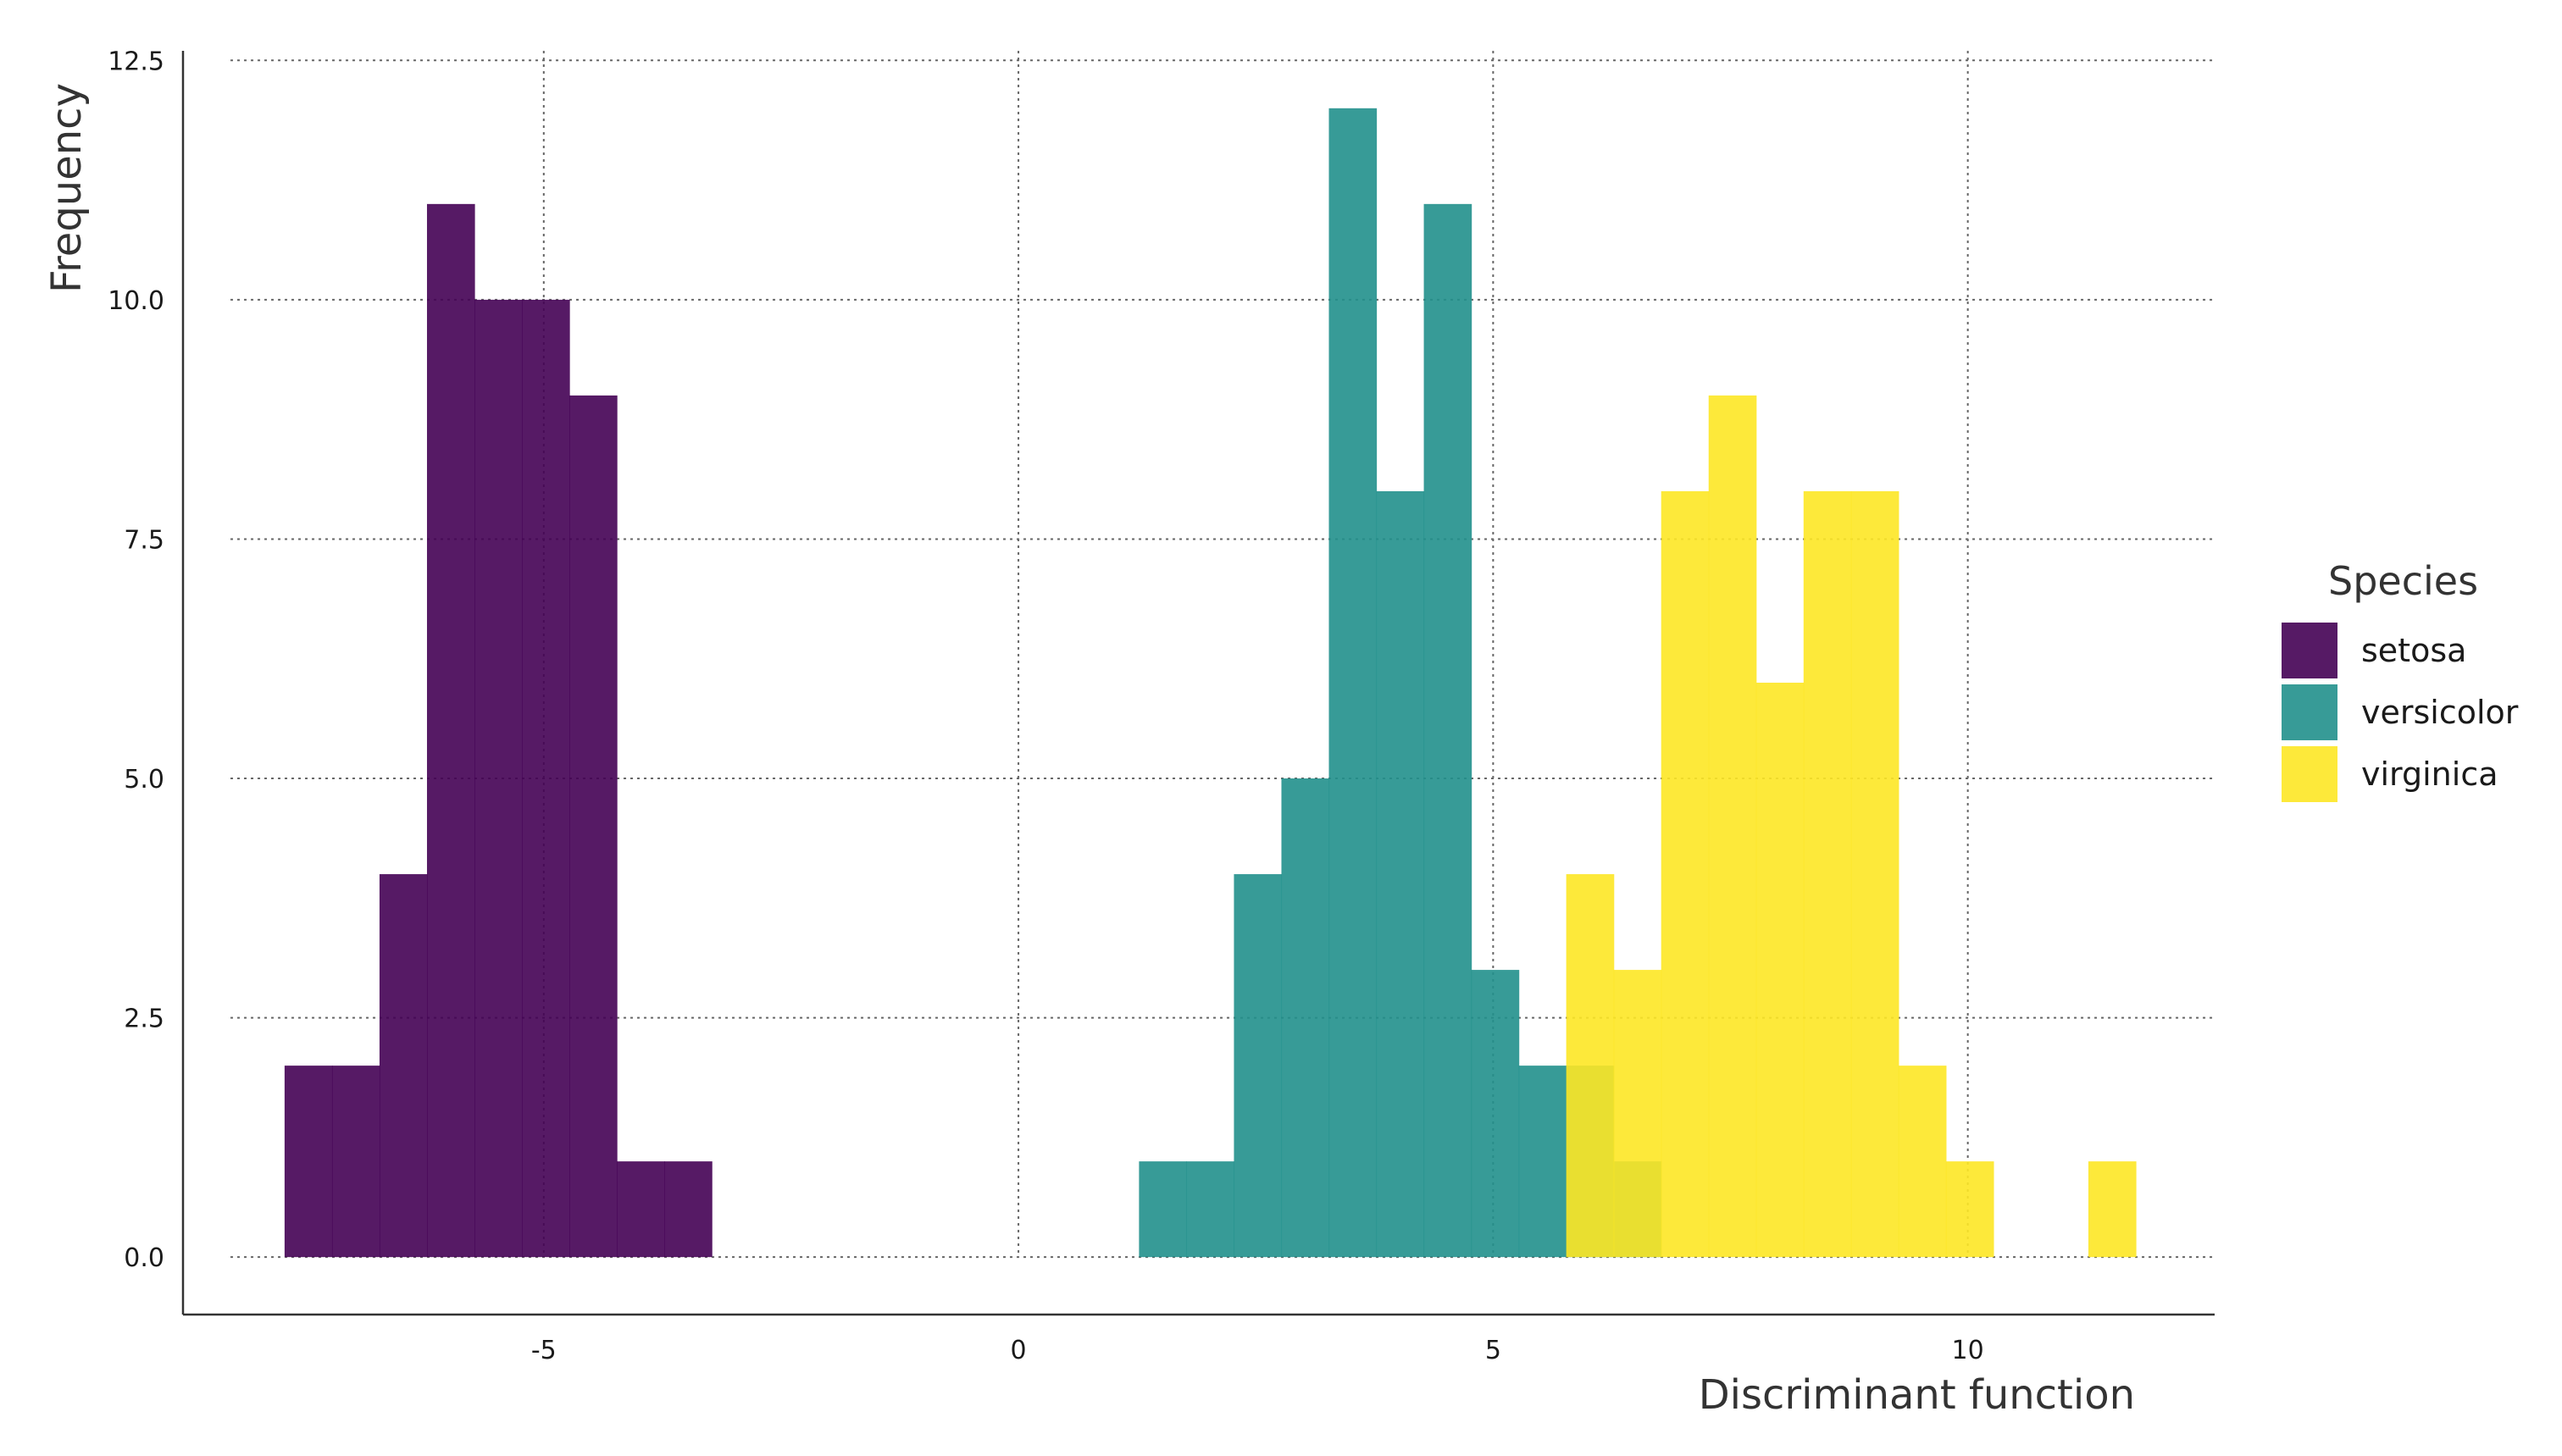 This screenshot has width=2562, height=1456. What do you see at coordinates (144, 1019) in the screenshot?
I see `y-tick-label: 2.5` at bounding box center [144, 1019].